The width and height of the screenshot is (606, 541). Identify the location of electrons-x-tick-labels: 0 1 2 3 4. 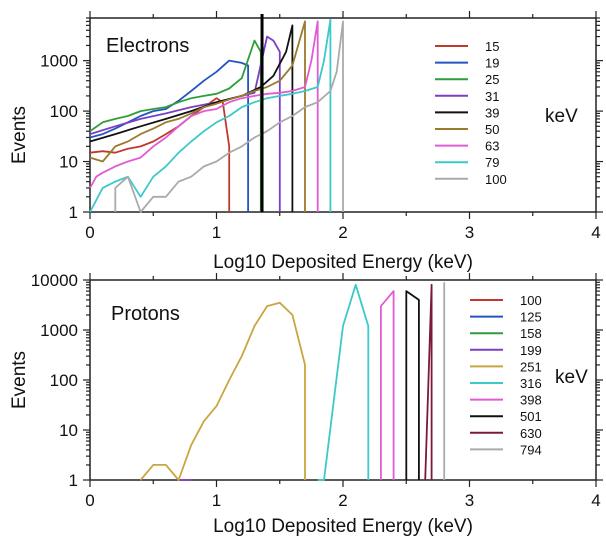
(342, 232).